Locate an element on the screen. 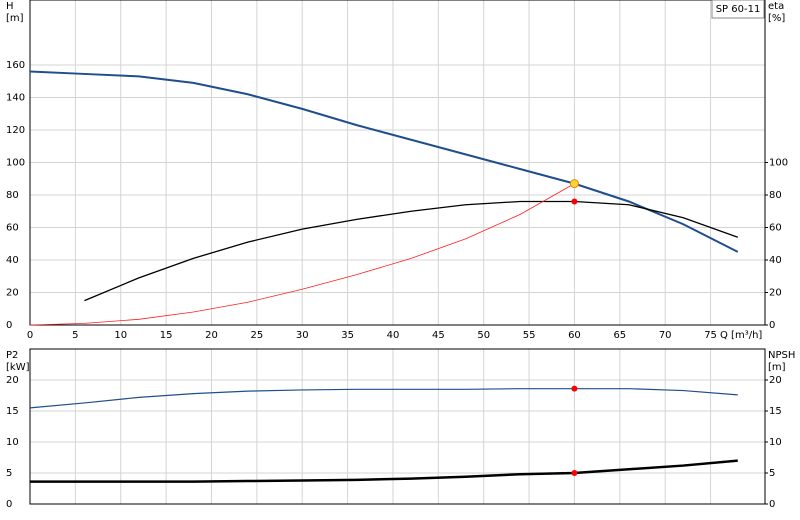  y2-tick-label: 100 is located at coordinates (778, 163).